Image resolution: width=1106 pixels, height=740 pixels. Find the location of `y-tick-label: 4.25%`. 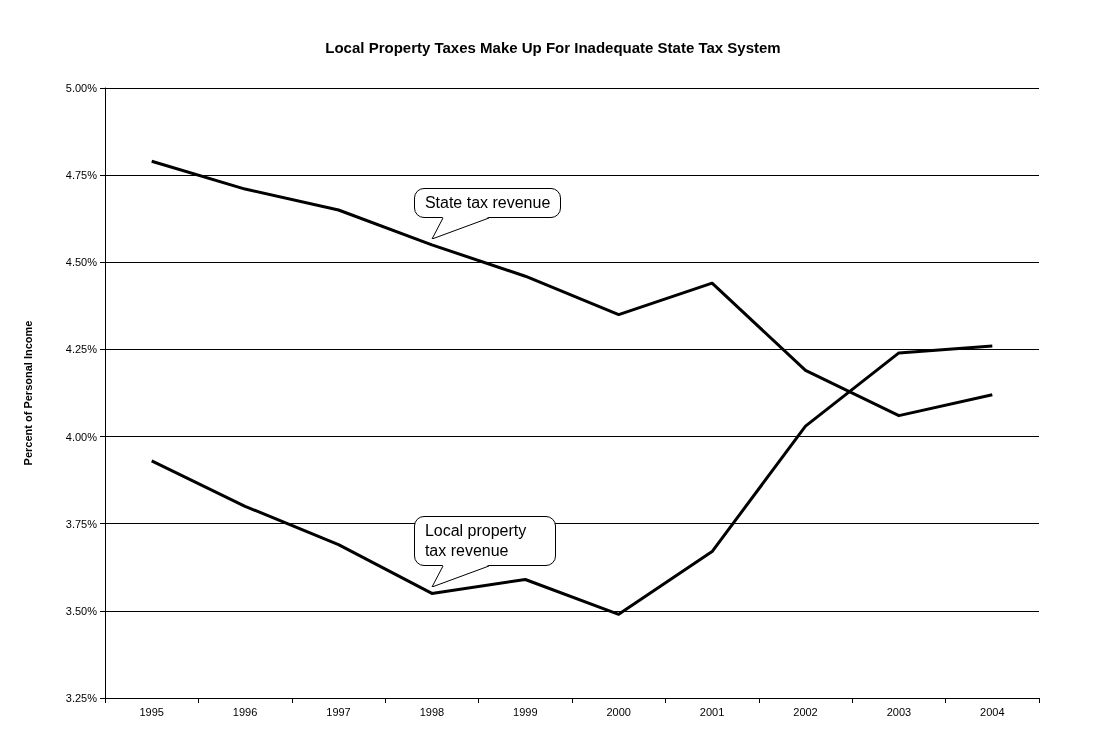

y-tick-label: 4.25% is located at coordinates (81, 349).